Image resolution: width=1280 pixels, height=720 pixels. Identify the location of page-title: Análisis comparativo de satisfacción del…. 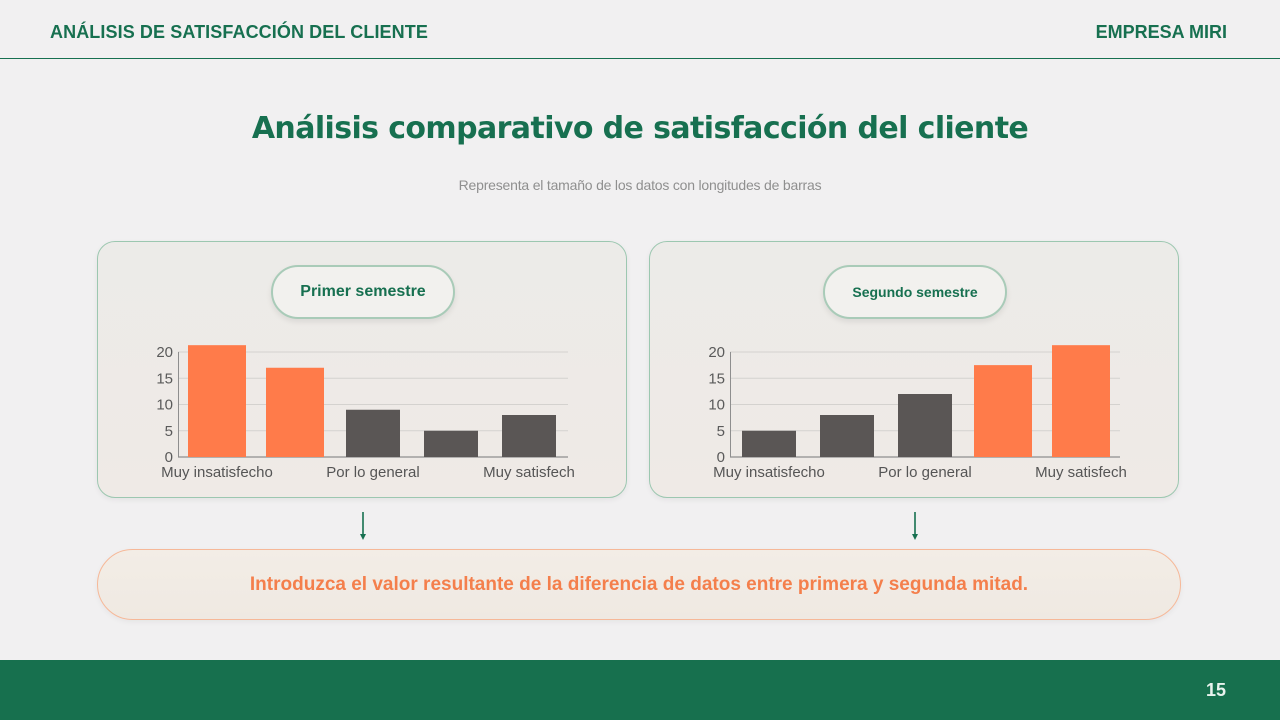
(640, 128).